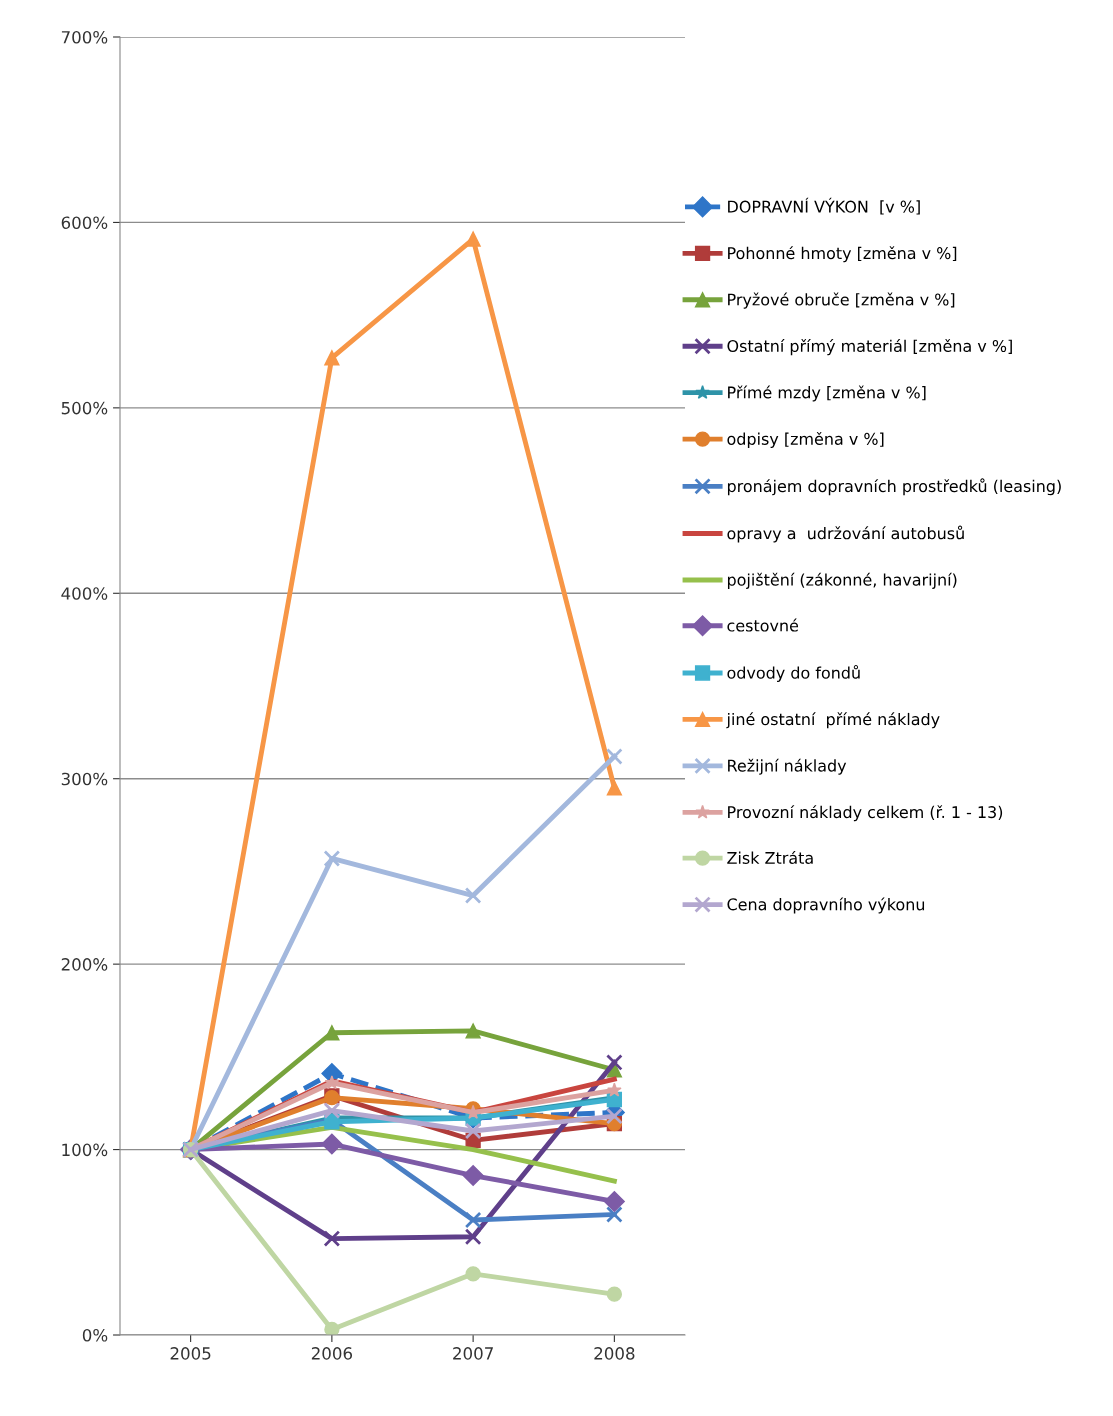 Image resolution: width=1113 pixels, height=1416 pixels. Describe the element at coordinates (841, 300) in the screenshot. I see `legend-label: Pryžové obruče [změna v %]` at that location.